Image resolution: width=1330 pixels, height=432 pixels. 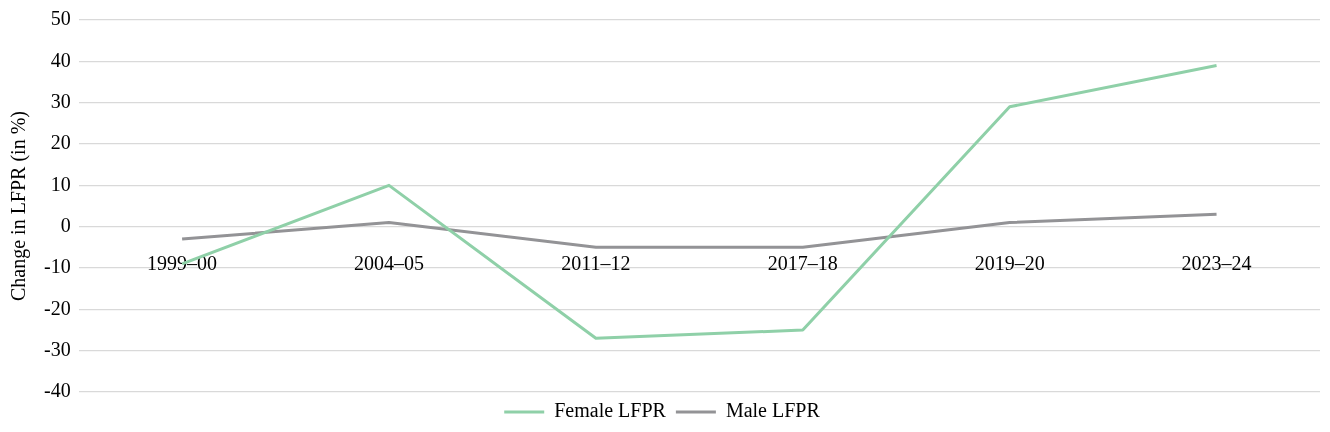 I want to click on x-tick-label: 2011–12, so click(x=596, y=262).